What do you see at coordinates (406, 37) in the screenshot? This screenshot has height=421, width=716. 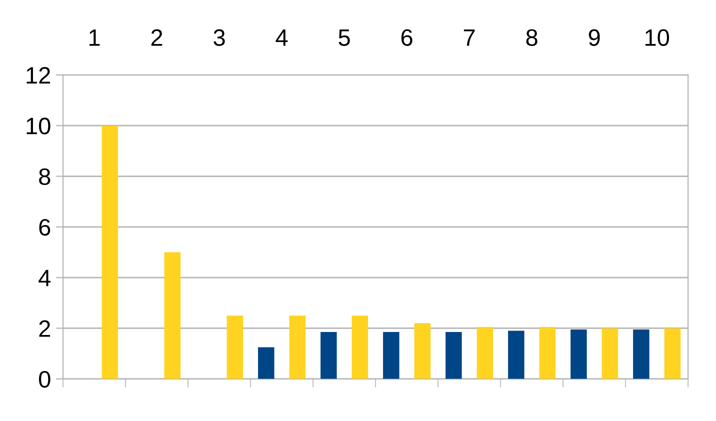 I see `x-tick-label: 6` at bounding box center [406, 37].